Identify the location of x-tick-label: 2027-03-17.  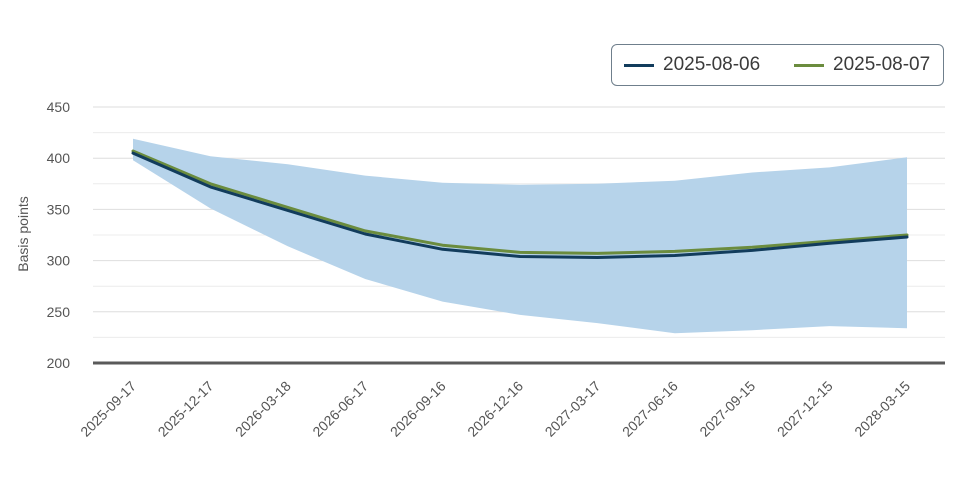
(573, 409).